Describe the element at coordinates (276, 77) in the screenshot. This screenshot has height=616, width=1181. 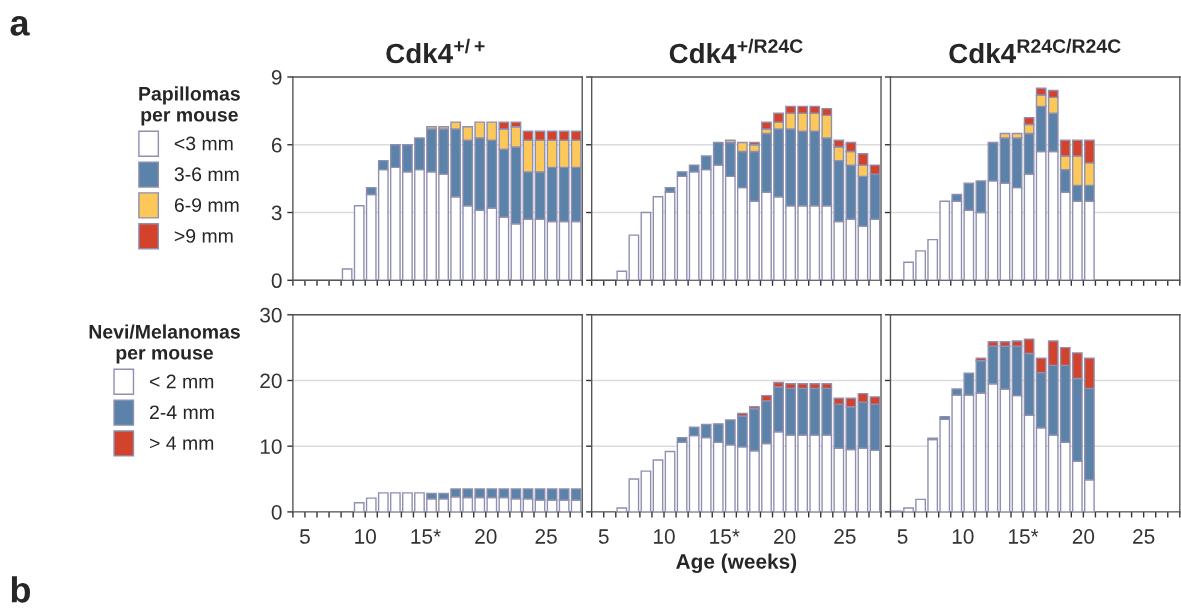
I see `y-tick-label: 9` at that location.